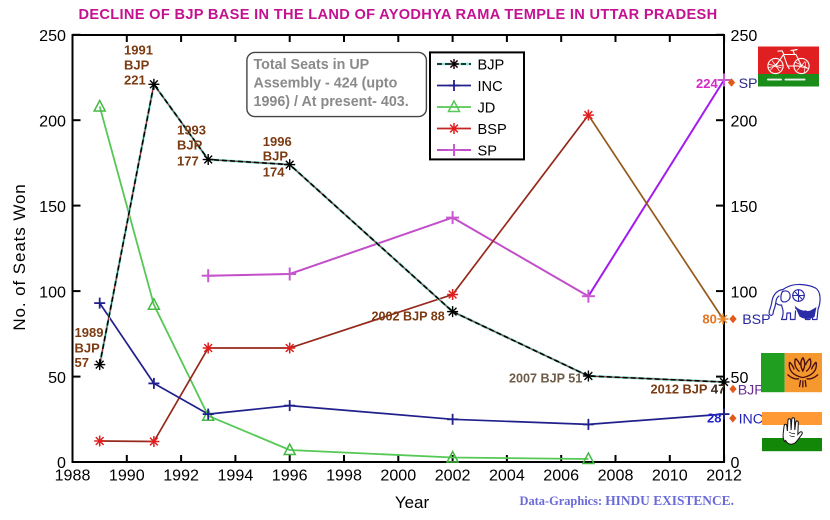  I want to click on svg-text: 1989, so click(89, 332).